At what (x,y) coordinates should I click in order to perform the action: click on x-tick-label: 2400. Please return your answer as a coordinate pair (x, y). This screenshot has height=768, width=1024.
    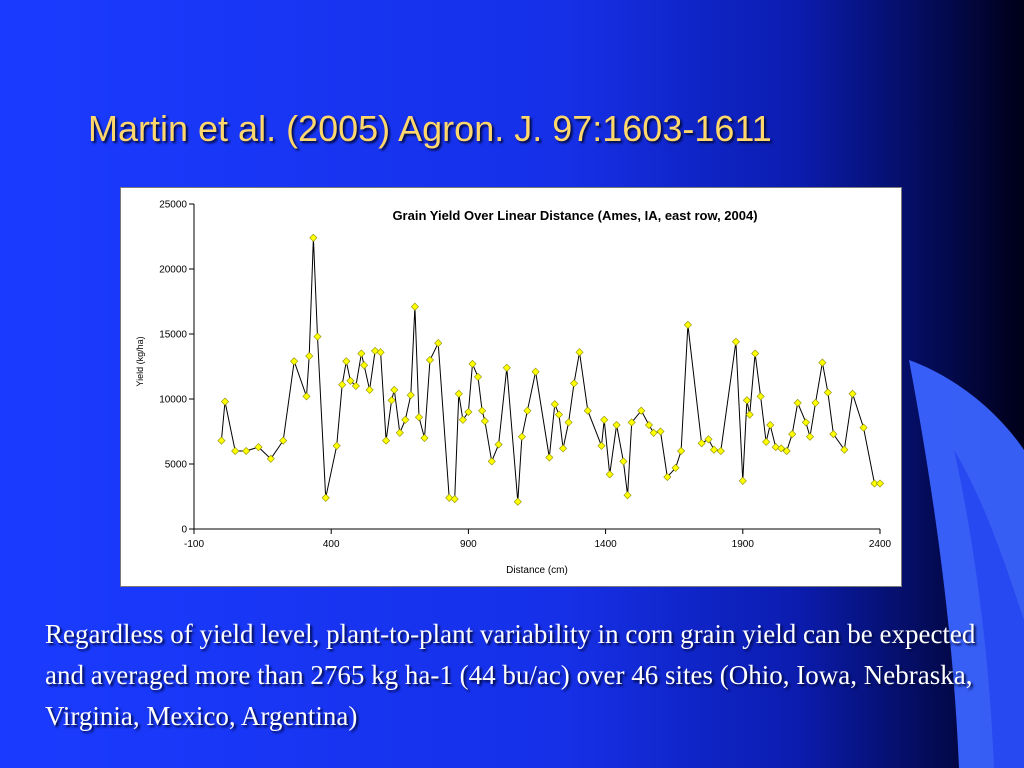
    Looking at the image, I should click on (880, 544).